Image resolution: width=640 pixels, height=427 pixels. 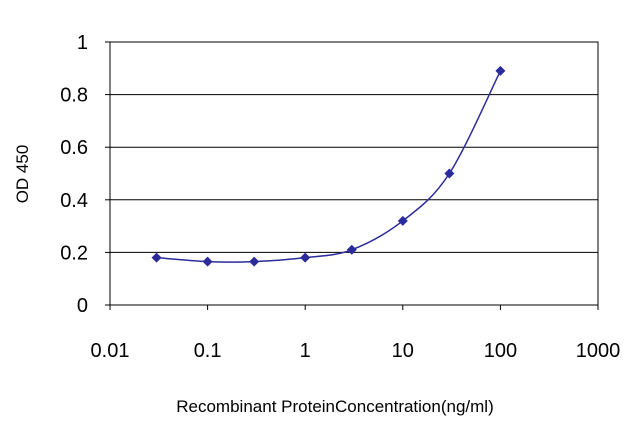 I want to click on y-tick-label: 0.2, so click(x=74, y=253).